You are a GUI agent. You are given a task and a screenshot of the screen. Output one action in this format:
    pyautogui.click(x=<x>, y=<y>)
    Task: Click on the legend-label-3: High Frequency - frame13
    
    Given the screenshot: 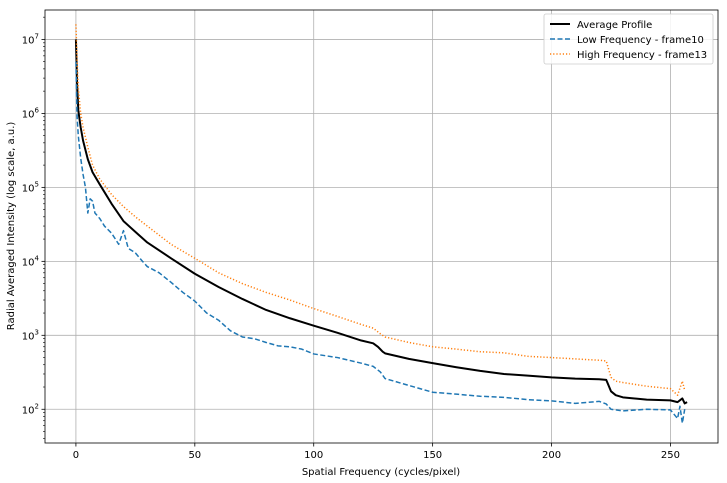 What is the action you would take?
    pyautogui.click(x=642, y=55)
    